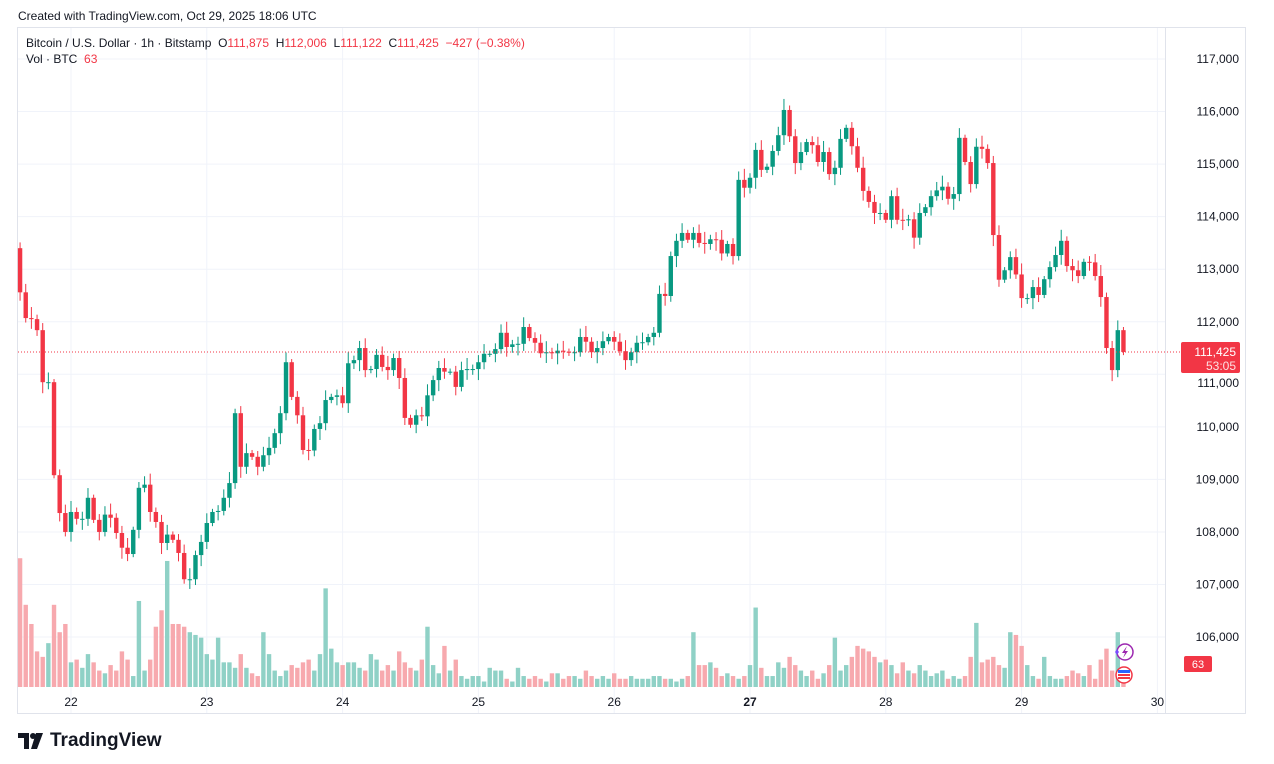  What do you see at coordinates (1218, 532) in the screenshot?
I see `price-tick-label: 108,000` at bounding box center [1218, 532].